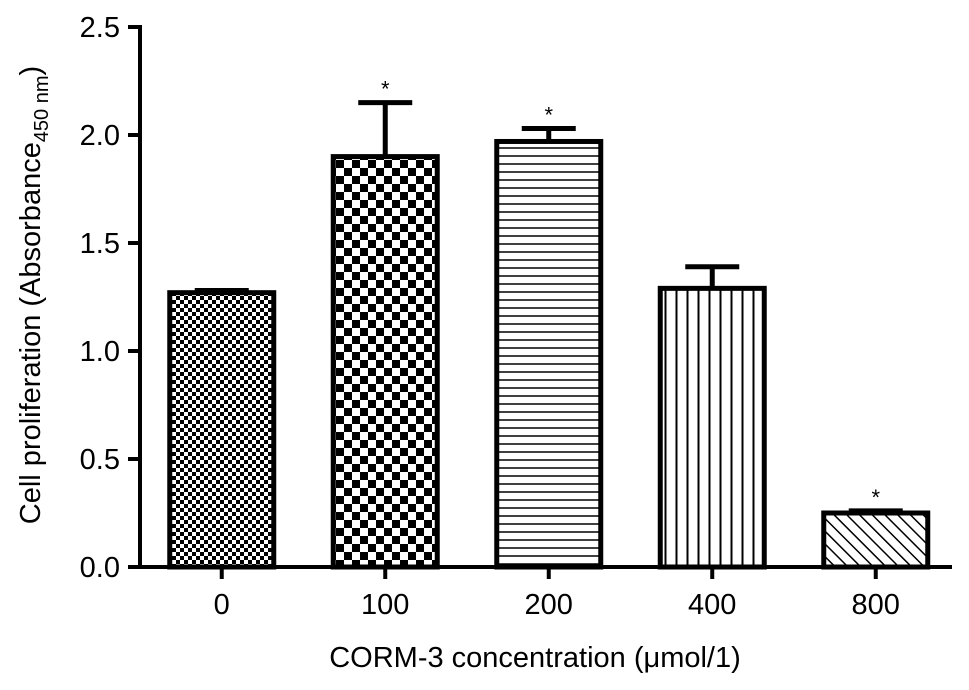 Image resolution: width=969 pixels, height=690 pixels. Describe the element at coordinates (31, 333) in the screenshot. I see `y-axis-title-main: Cell proliferation (Absorbance` at that location.